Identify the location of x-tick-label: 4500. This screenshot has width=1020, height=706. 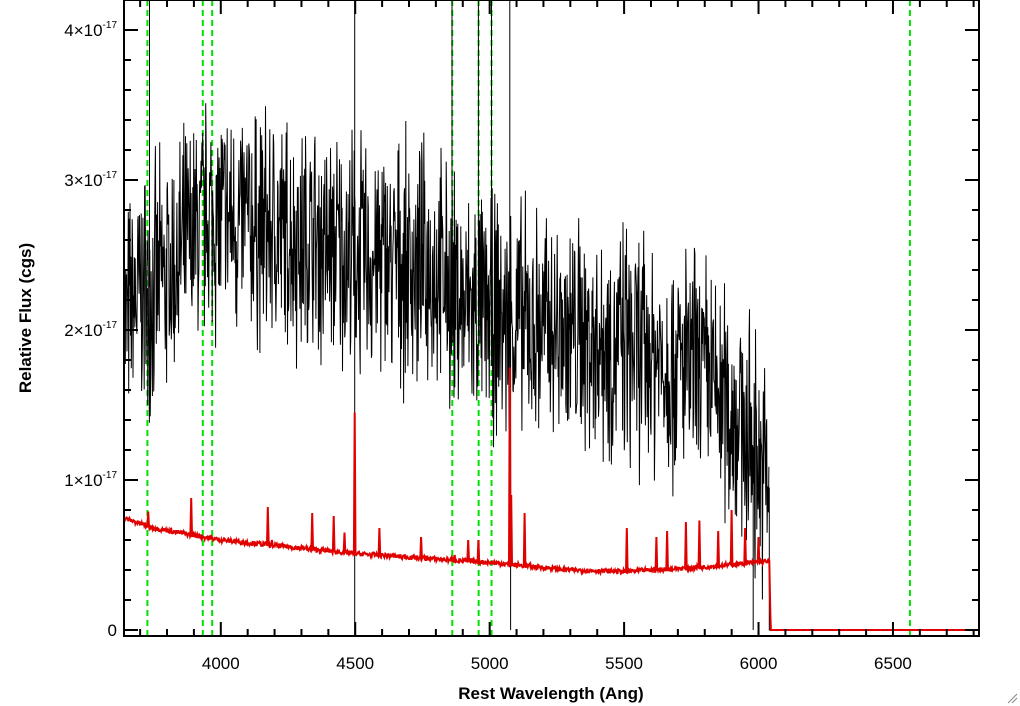
(355, 663).